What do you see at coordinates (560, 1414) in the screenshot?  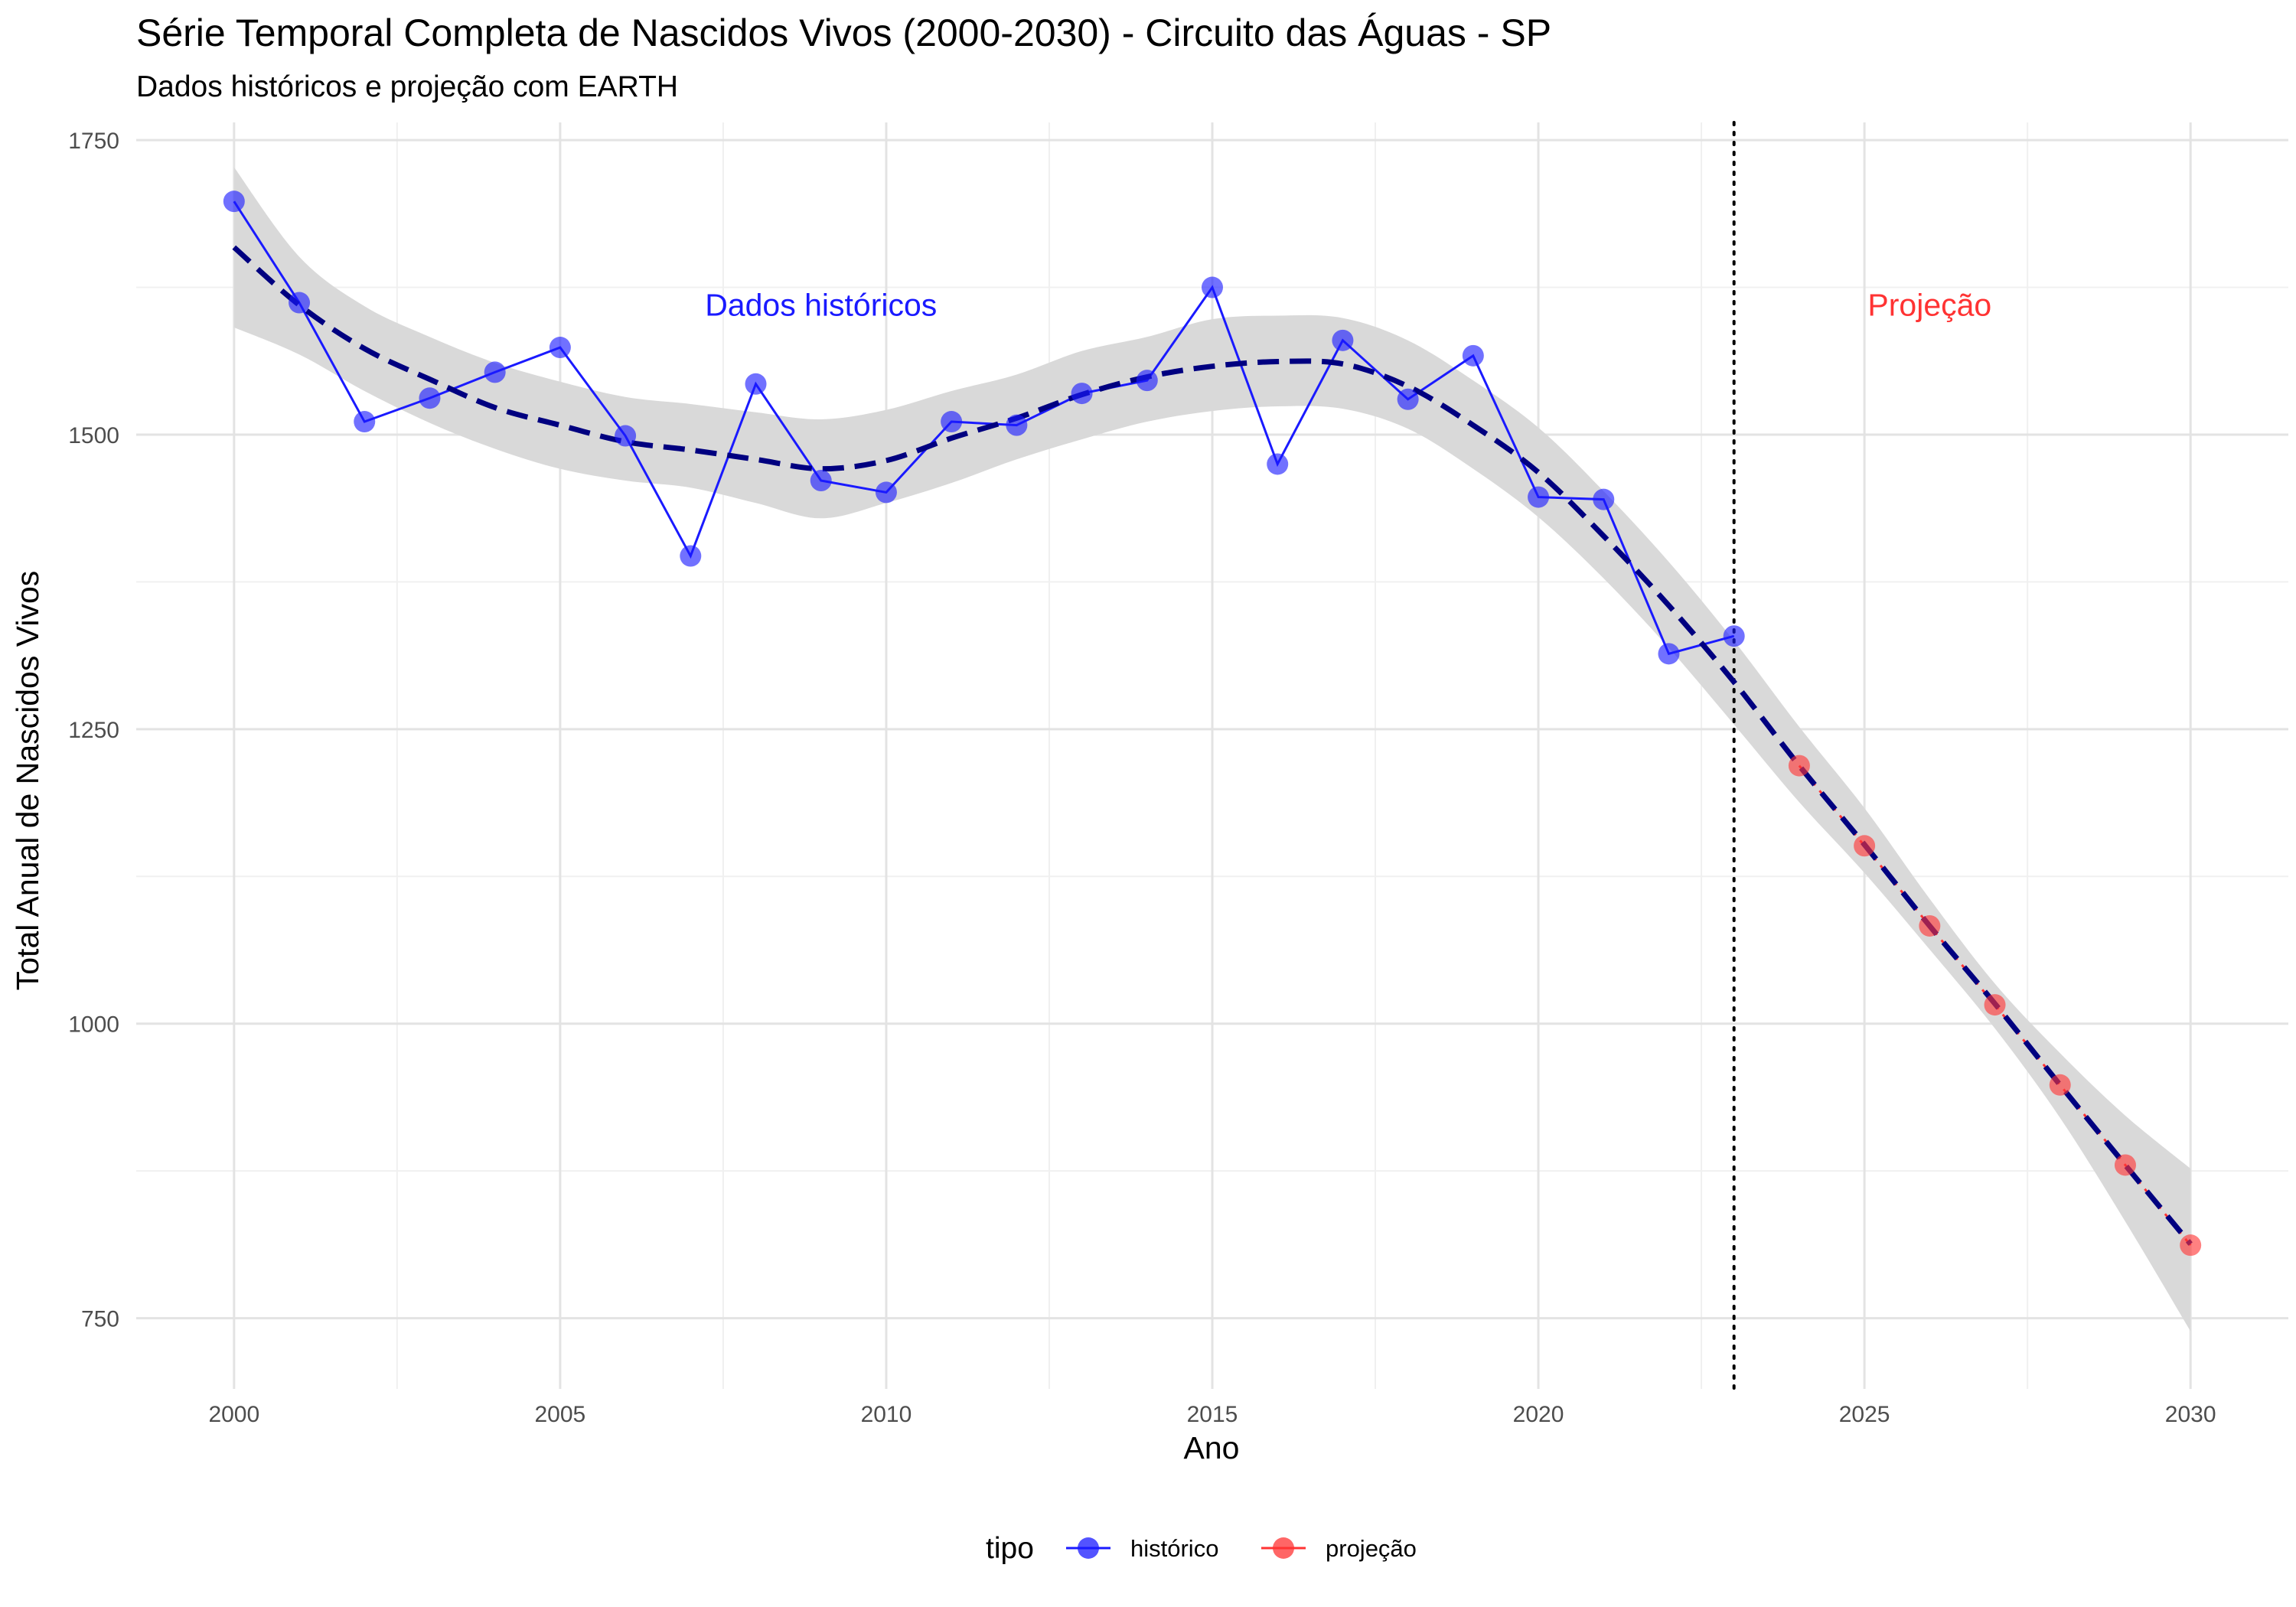 I see `x-tick-label: 2005` at bounding box center [560, 1414].